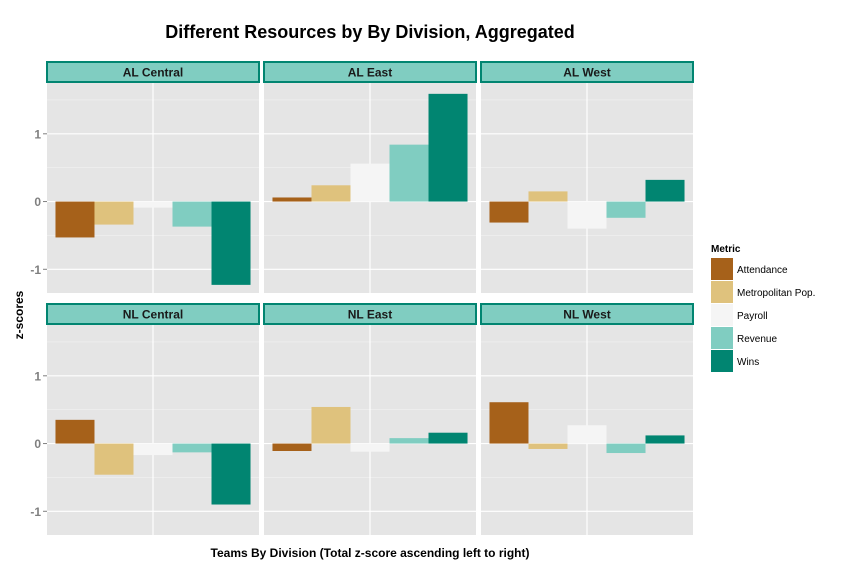  Describe the element at coordinates (762, 270) in the screenshot. I see `legend-entry: Attendance` at that location.